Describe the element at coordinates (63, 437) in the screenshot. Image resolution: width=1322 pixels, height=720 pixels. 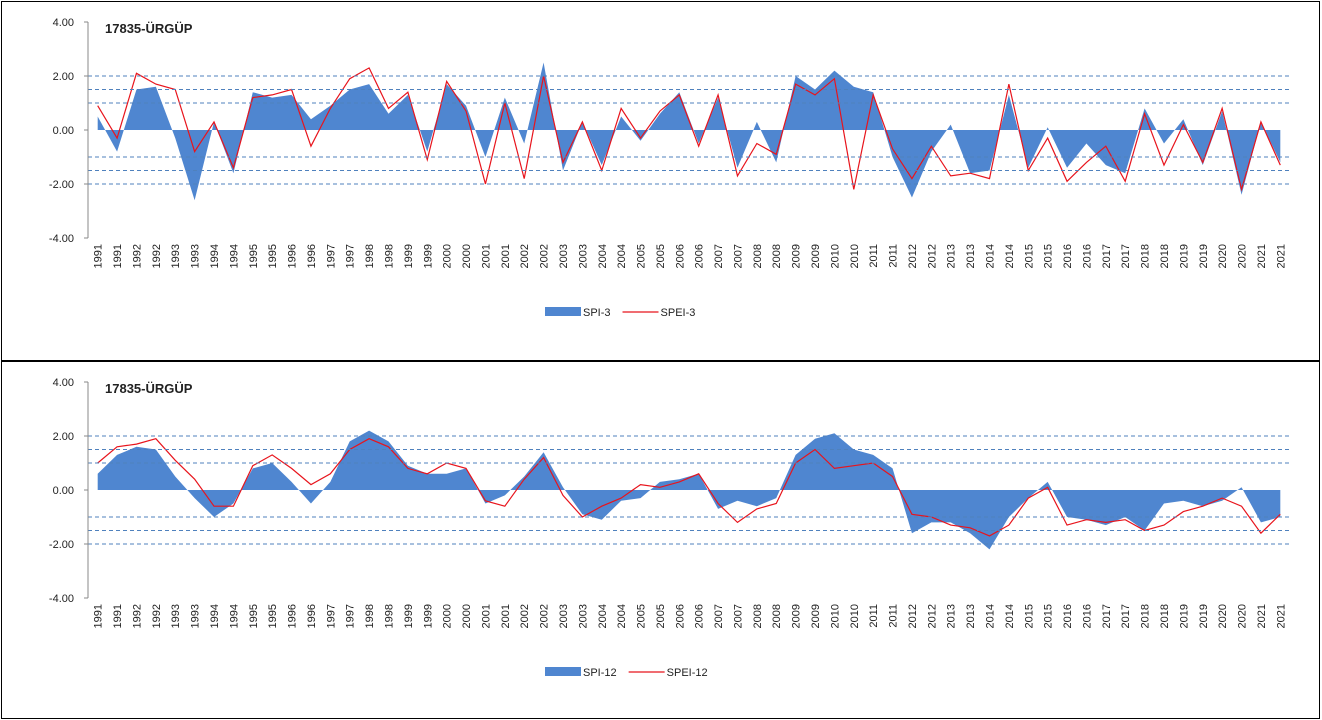
I see `y-tick-label: 2.00` at that location.